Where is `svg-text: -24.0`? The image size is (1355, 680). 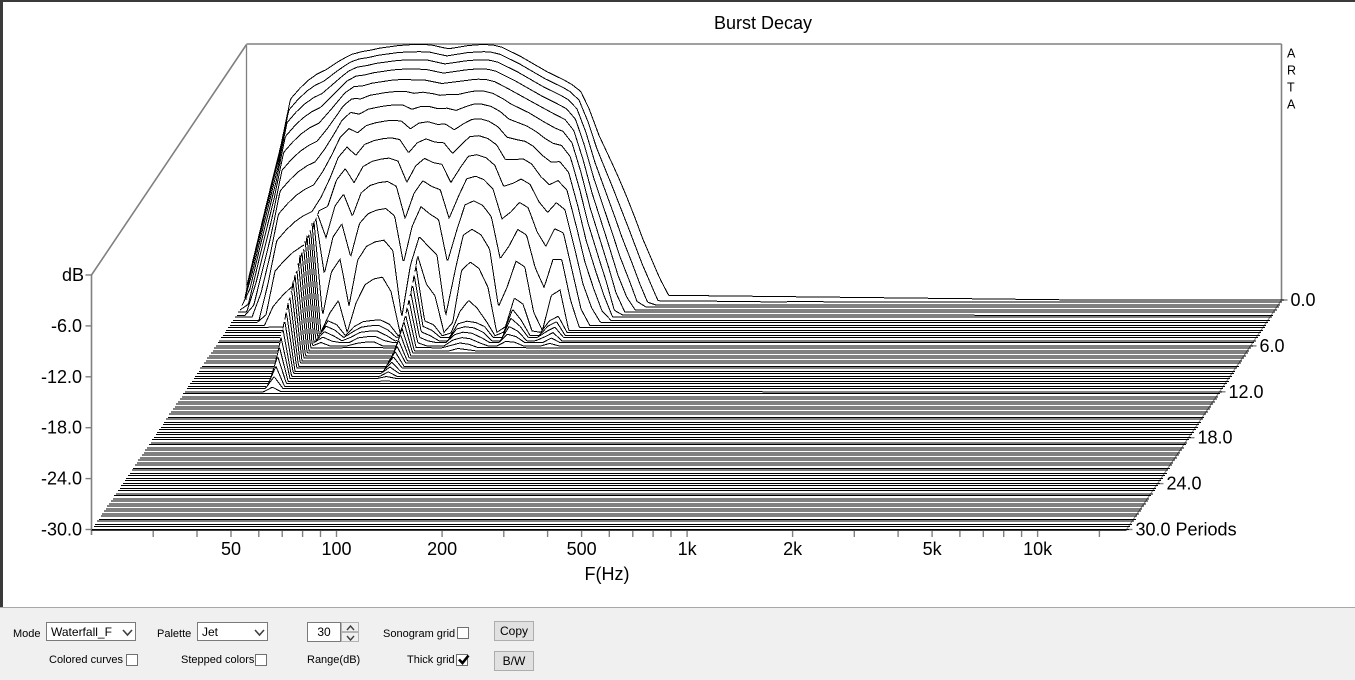
svg-text: -24.0 is located at coordinates (61, 479).